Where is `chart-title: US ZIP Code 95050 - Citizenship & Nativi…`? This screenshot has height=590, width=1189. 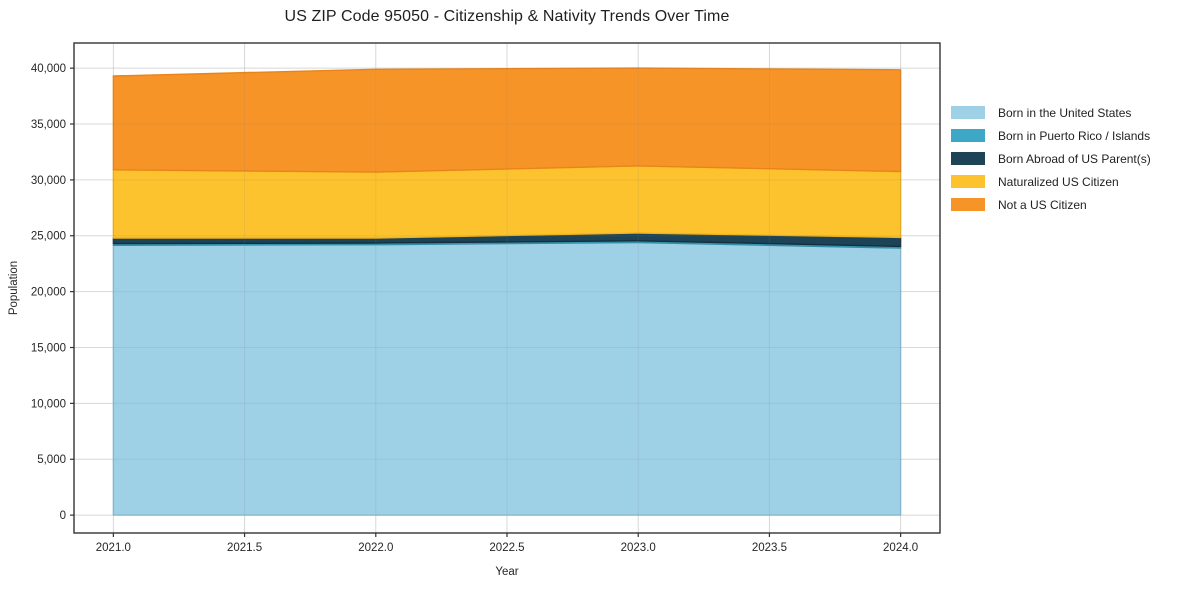
chart-title: US ZIP Code 95050 - Citizenship & Nativi… is located at coordinates (507, 16).